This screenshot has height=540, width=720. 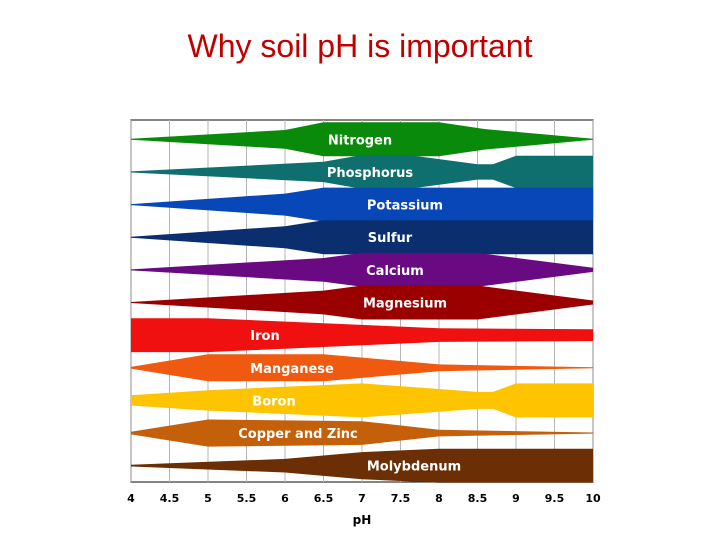 I want to click on x-tick-label: 4, so click(x=131, y=498).